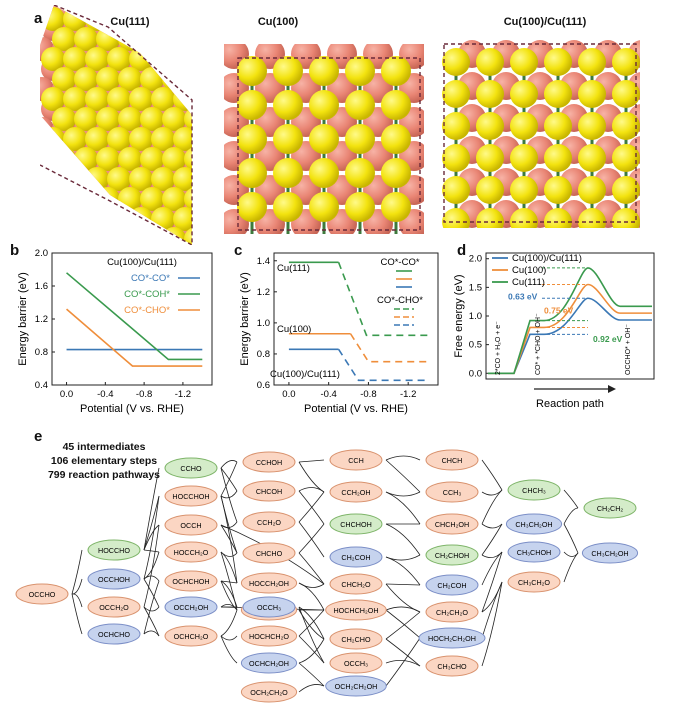 The width and height of the screenshot is (673, 705). Describe the element at coordinates (355, 557) in the screenshot. I see `network-node-label: CH₂COH` at that location.